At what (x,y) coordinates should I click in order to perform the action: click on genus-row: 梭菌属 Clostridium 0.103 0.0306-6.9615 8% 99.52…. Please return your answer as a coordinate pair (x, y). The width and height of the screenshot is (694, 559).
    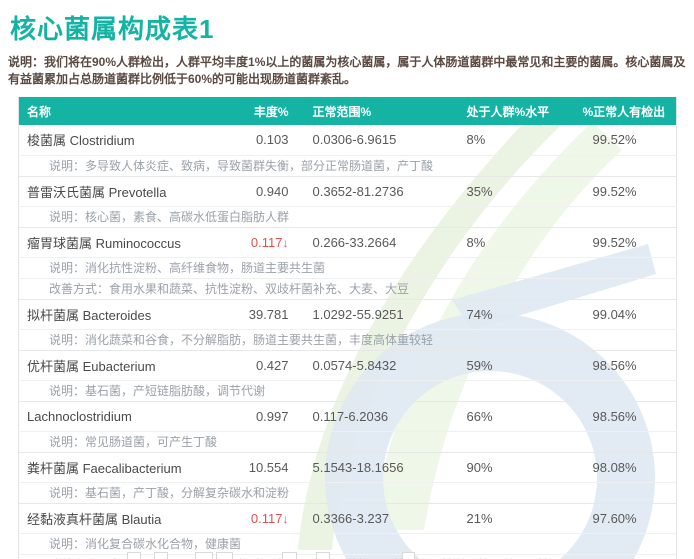
    Looking at the image, I should click on (348, 140).